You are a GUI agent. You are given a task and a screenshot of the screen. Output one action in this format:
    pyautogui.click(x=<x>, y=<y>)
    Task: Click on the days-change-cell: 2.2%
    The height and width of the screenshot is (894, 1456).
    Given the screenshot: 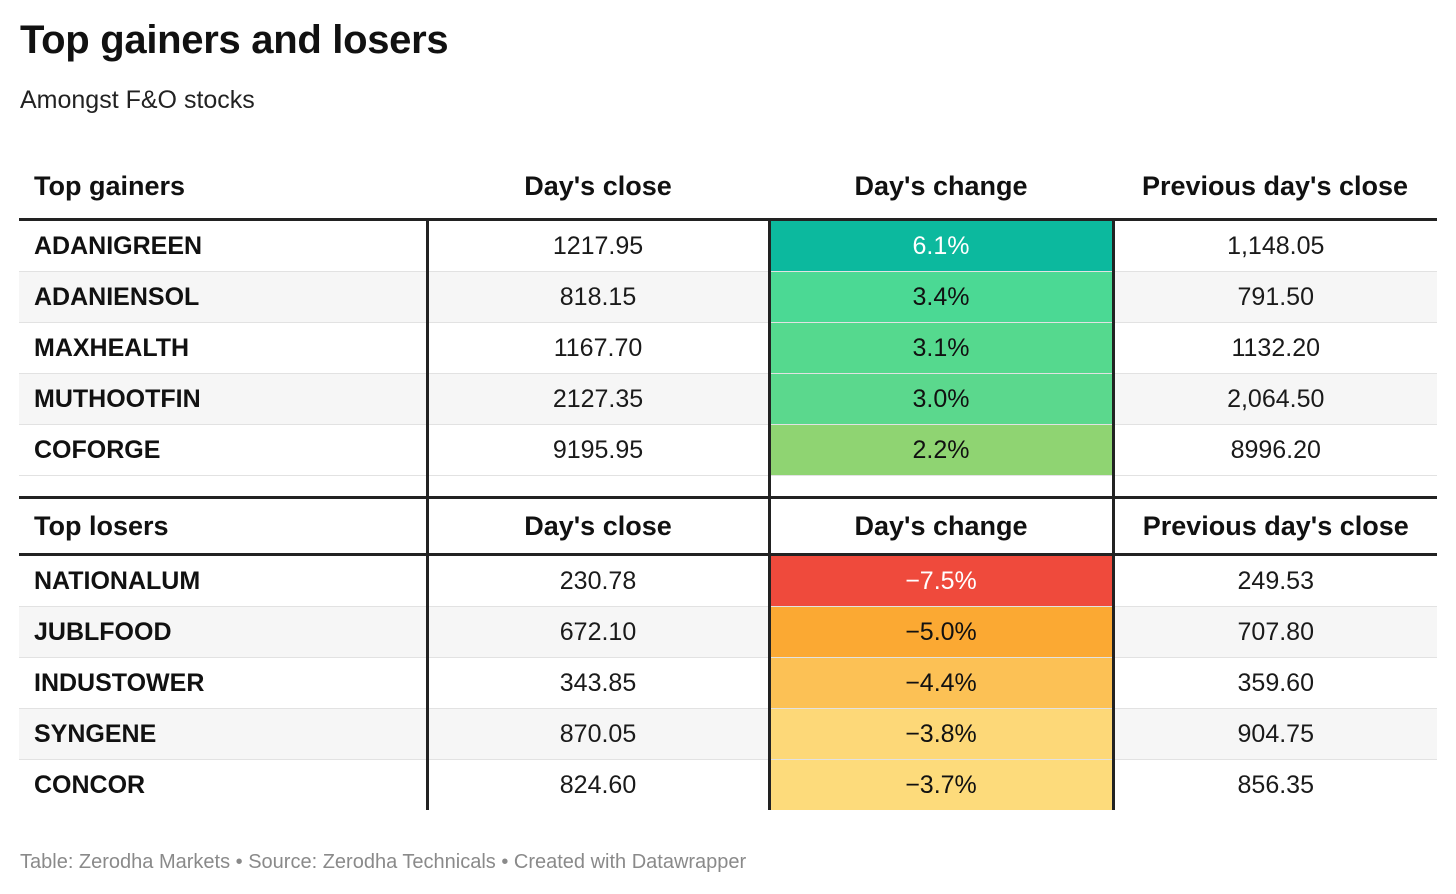 What is the action you would take?
    pyautogui.click(x=942, y=450)
    